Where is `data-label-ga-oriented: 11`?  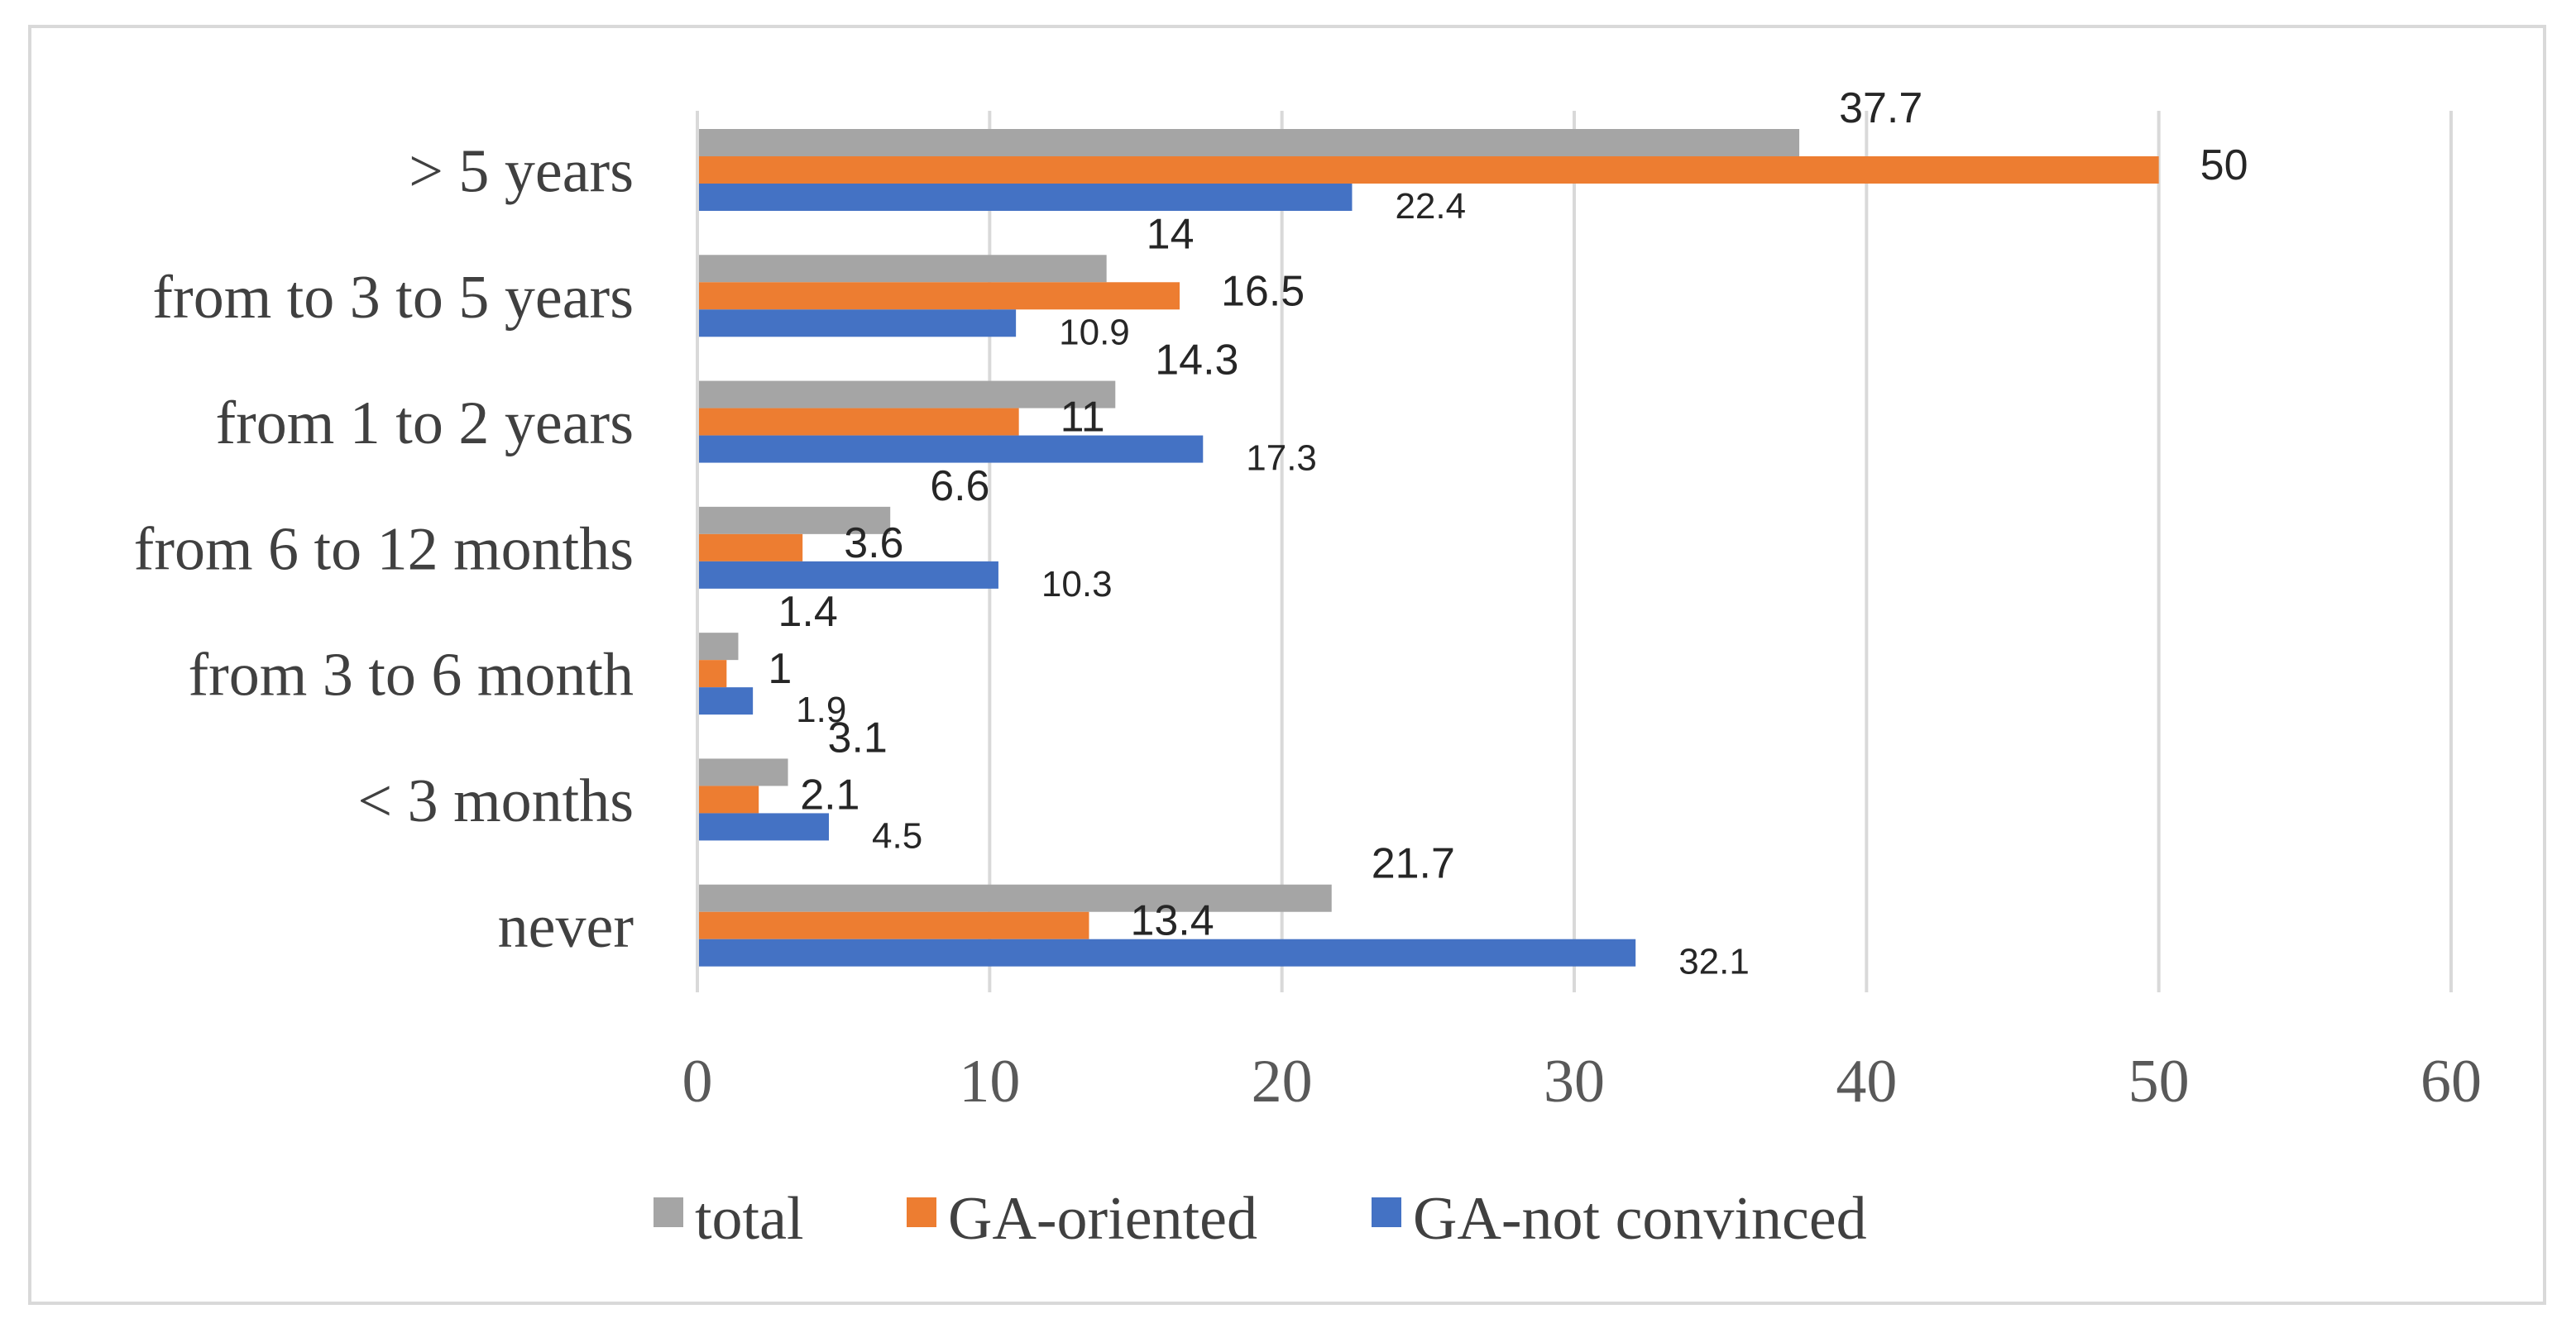 data-label-ga-oriented: 11 is located at coordinates (1083, 418).